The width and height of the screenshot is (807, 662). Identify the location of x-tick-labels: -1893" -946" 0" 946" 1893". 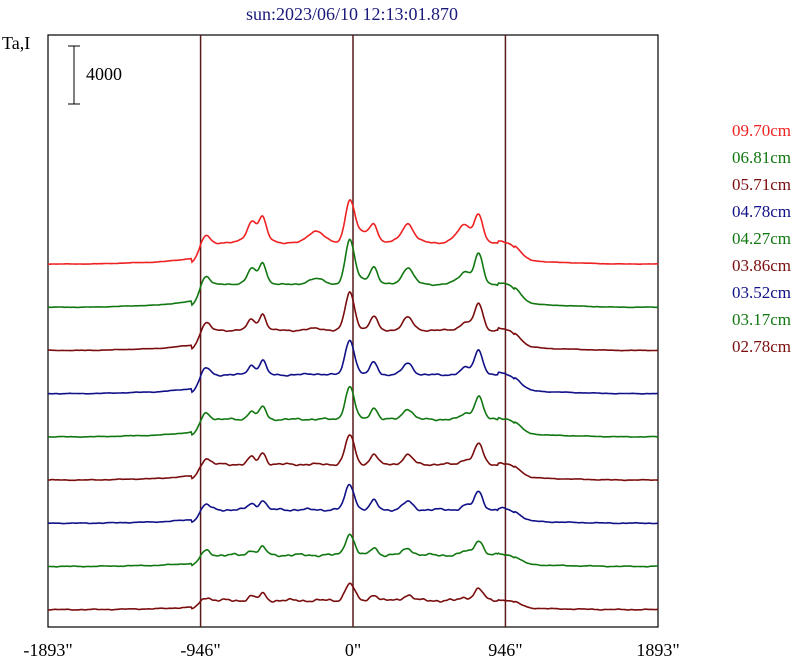
(351, 650).